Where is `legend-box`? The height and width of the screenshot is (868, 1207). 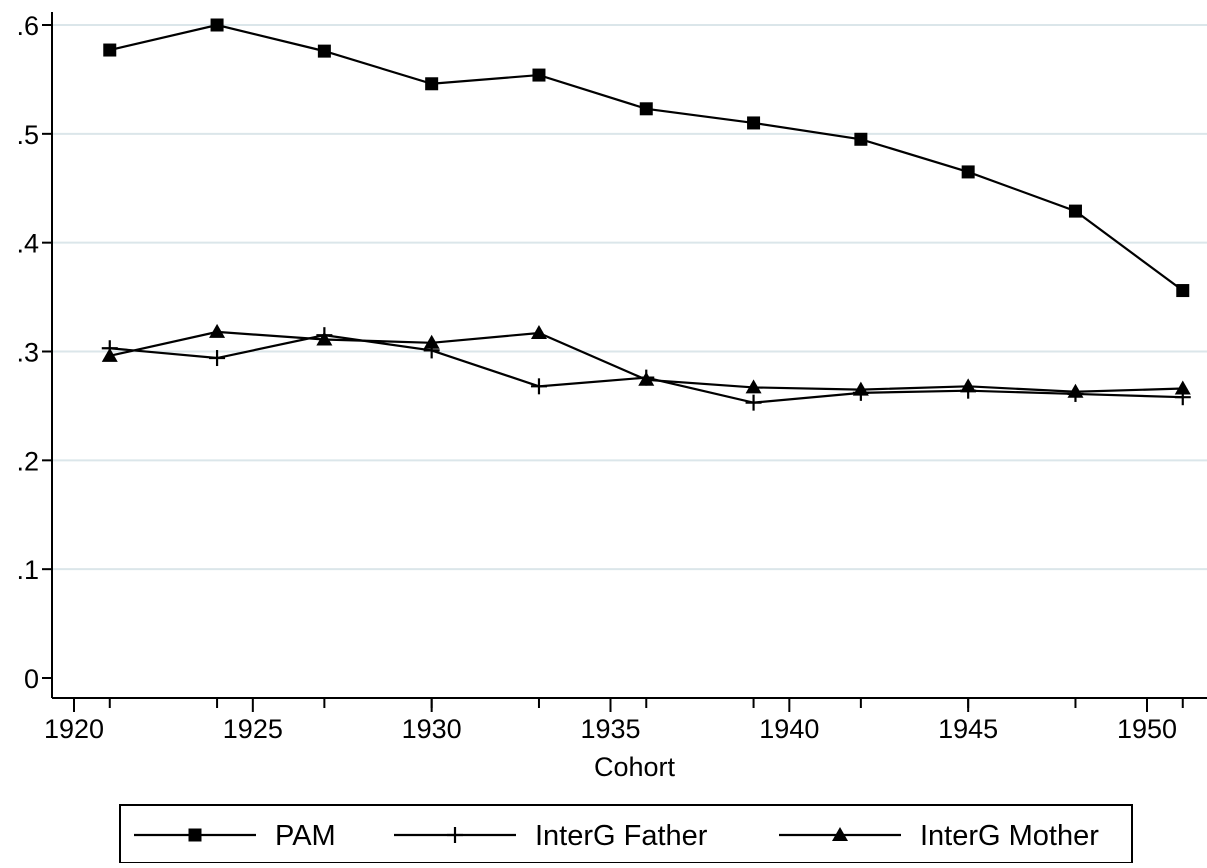
legend-box is located at coordinates (626, 834).